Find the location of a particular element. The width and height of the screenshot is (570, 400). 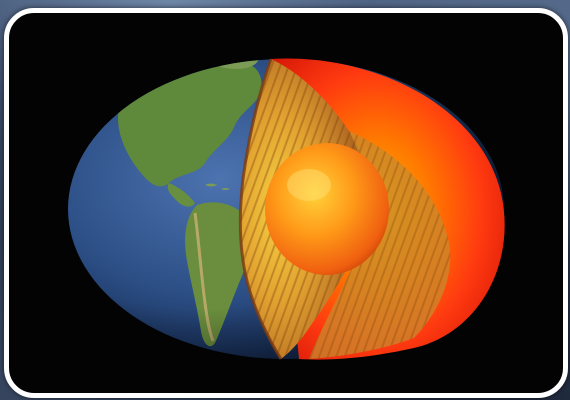

lower-mantle-texture is located at coordinates (380, 245).